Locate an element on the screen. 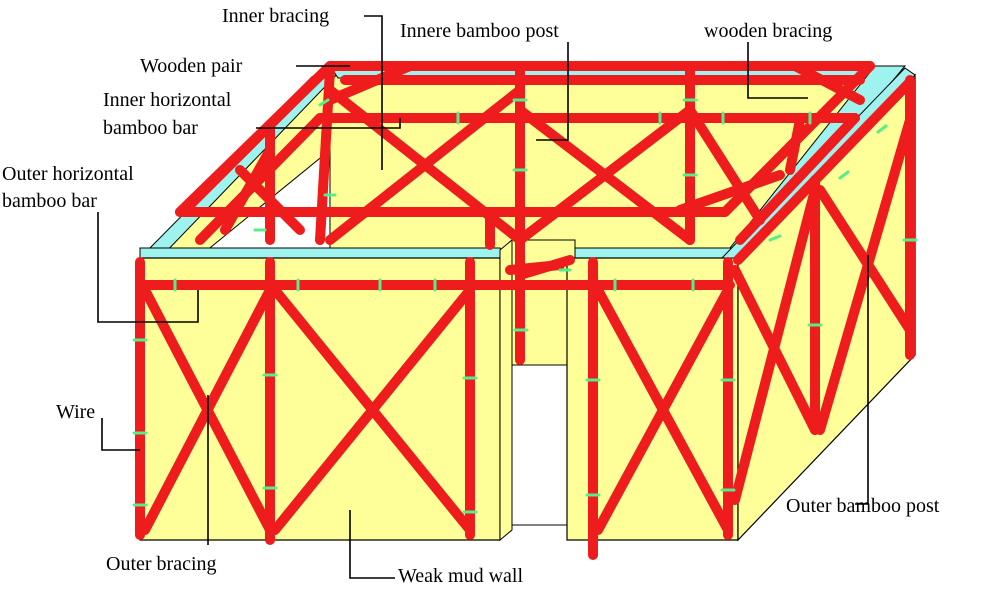 The image size is (1000, 589). label-inner-horizontal-1: Inner horizontal is located at coordinates (167, 100).